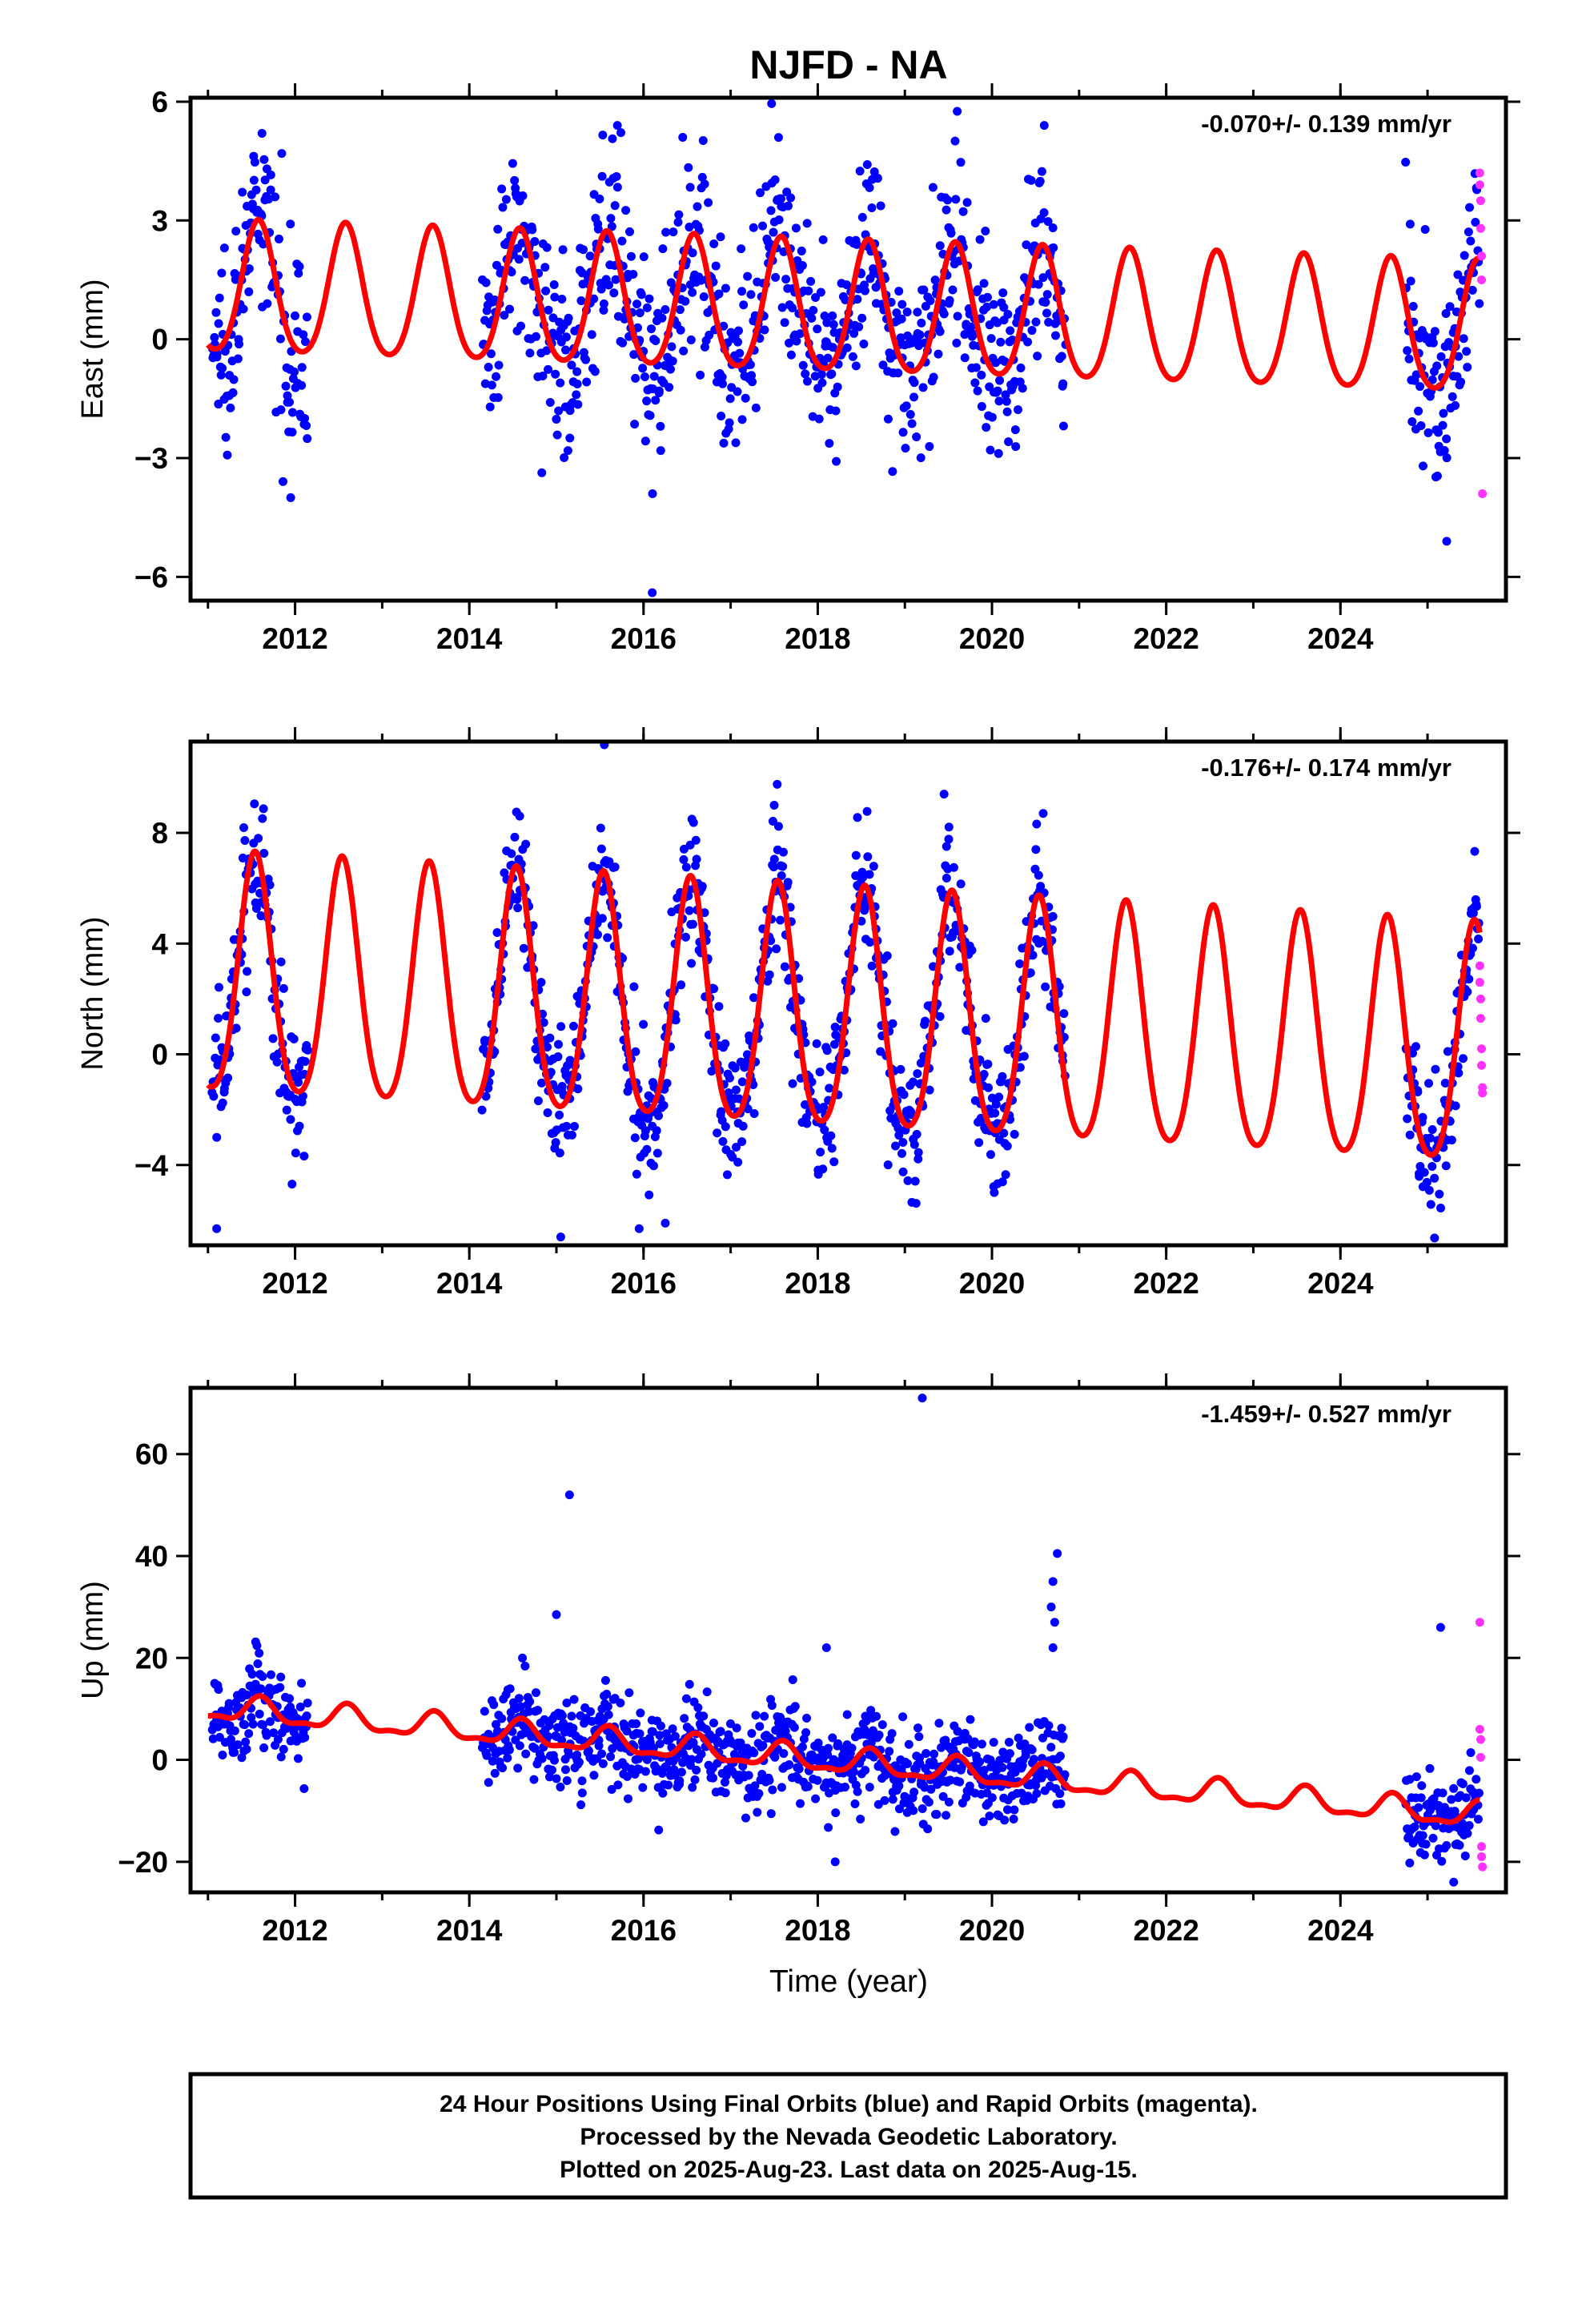 The image size is (1582, 2324). I want to click on velocity-label: -1.459+/- 0.527 mm/yr, so click(1327, 1414).